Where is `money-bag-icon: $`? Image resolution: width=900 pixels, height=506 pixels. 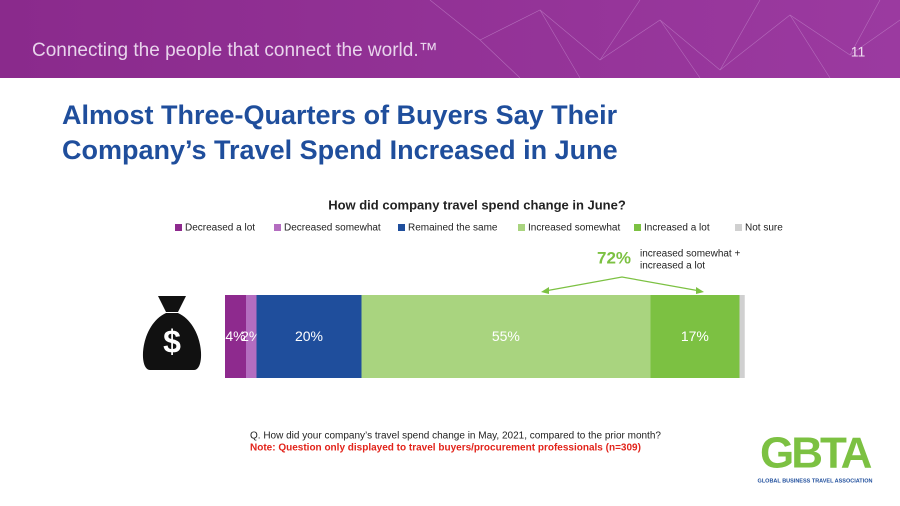
money-bag-icon: $ is located at coordinates (172, 333).